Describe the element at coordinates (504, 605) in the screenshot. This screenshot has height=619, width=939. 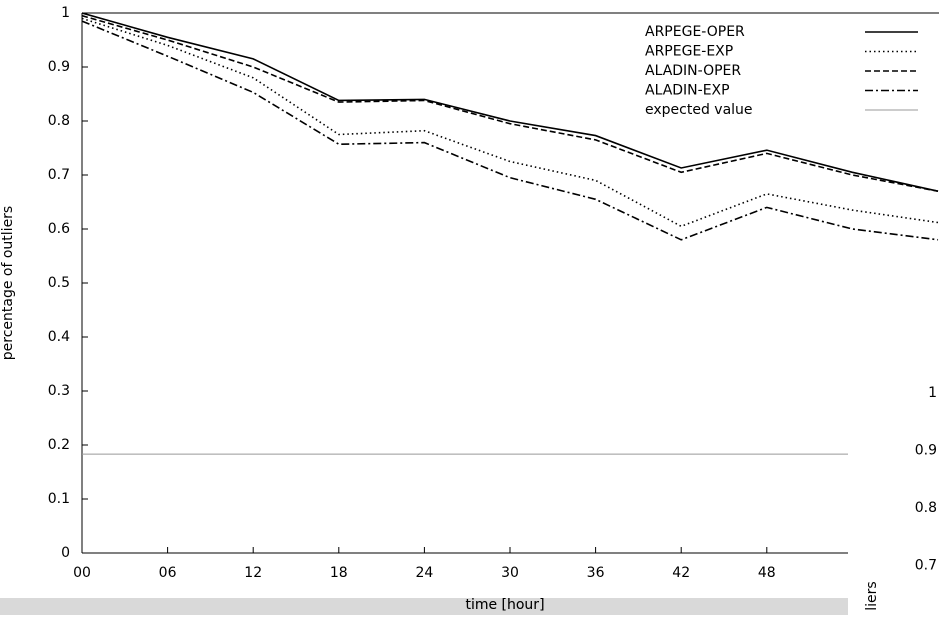
I see `x-axis-label: time [hour]` at that location.